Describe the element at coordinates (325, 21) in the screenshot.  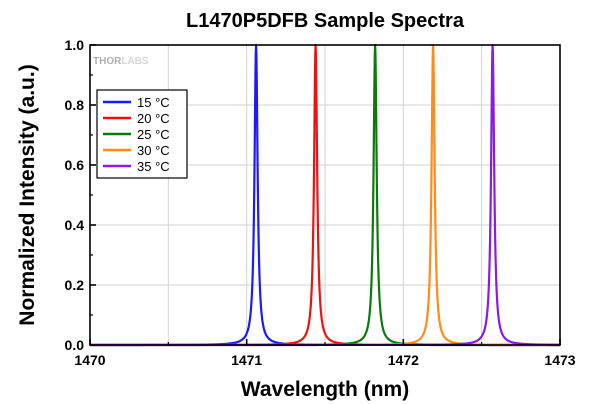
I see `chart-title: L1470P5DFB Sample Spectra` at that location.